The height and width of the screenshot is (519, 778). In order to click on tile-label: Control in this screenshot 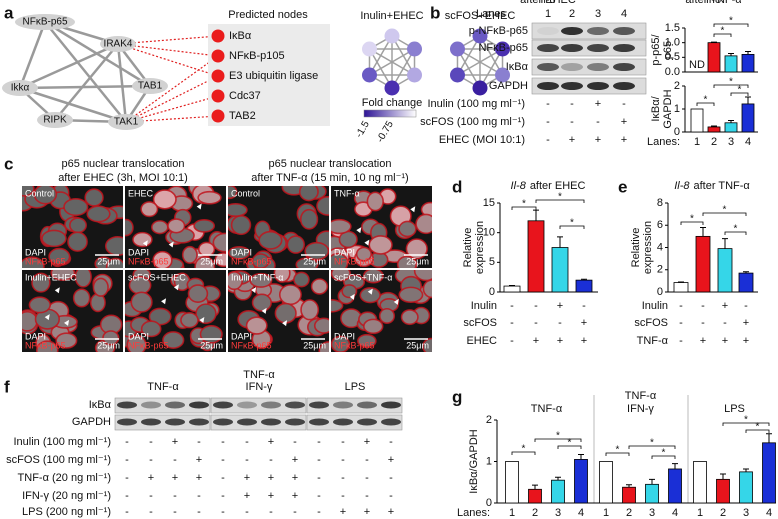, I will do `click(245, 193)`.